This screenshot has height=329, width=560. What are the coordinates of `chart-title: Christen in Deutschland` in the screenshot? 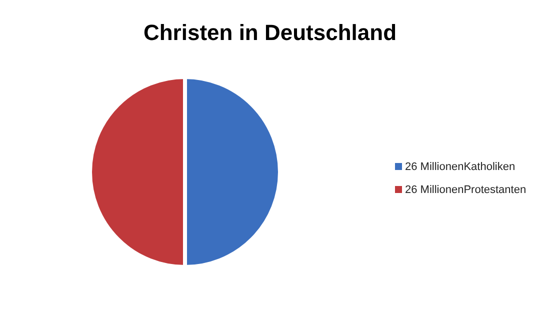 It's located at (270, 32).